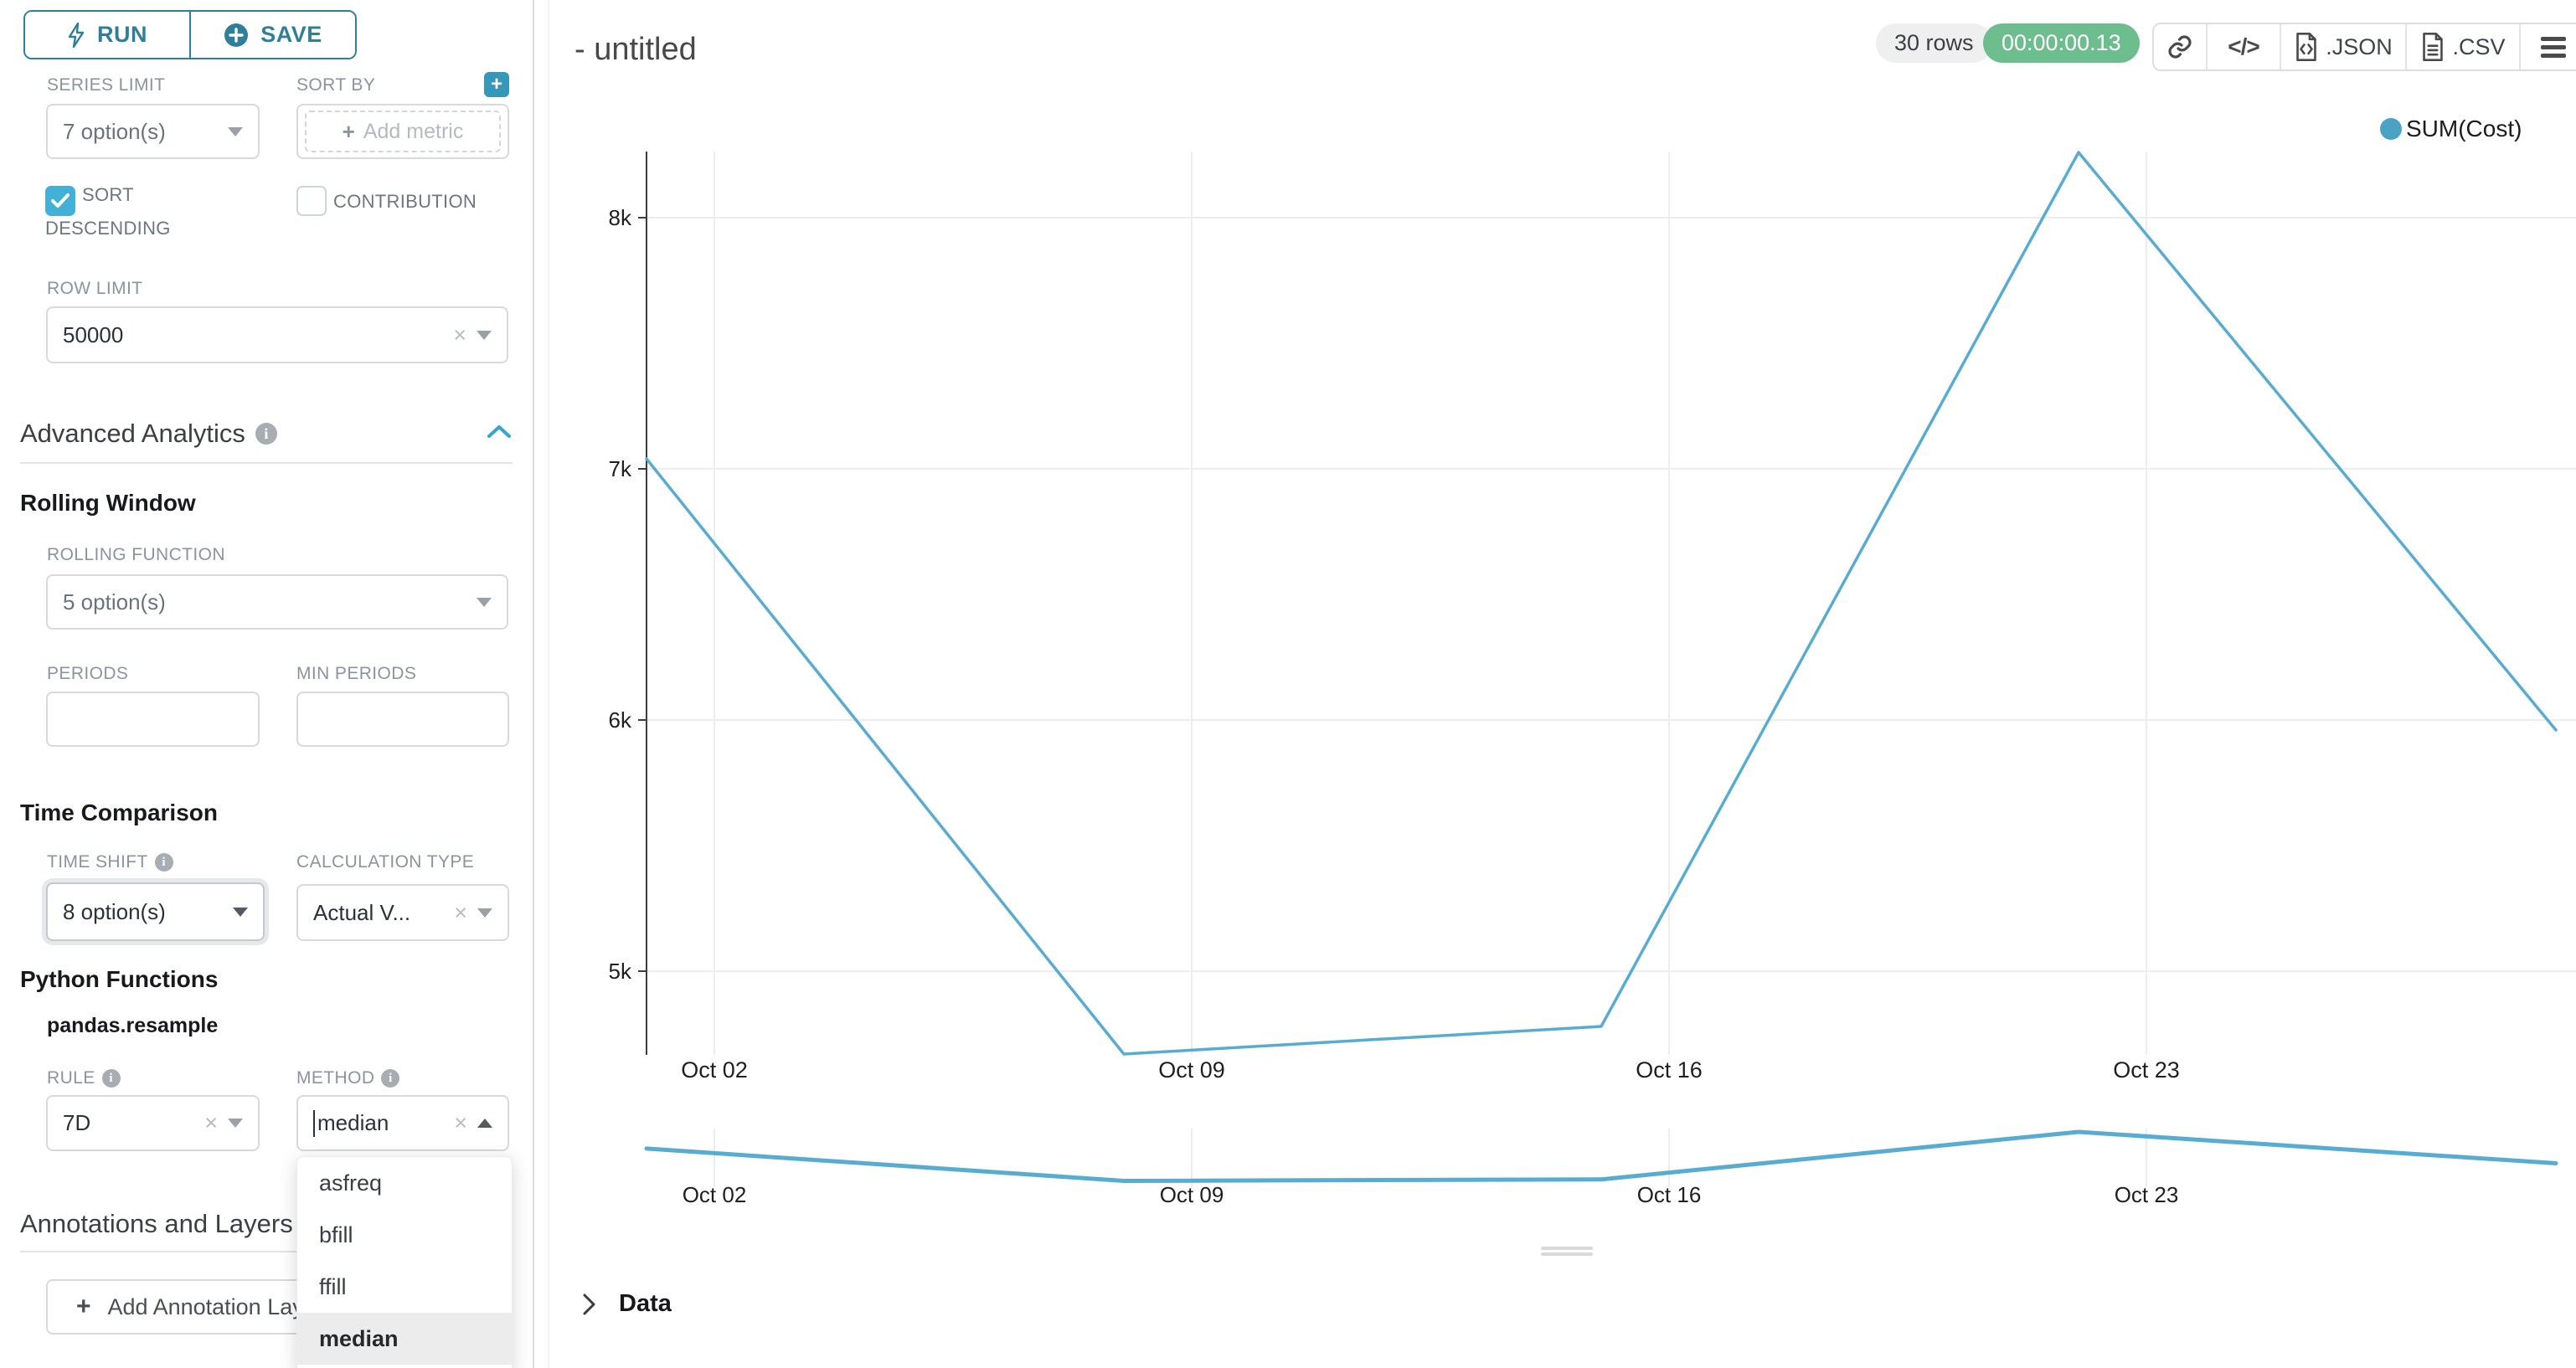  I want to click on sort-by-field: + Add metric, so click(402, 131).